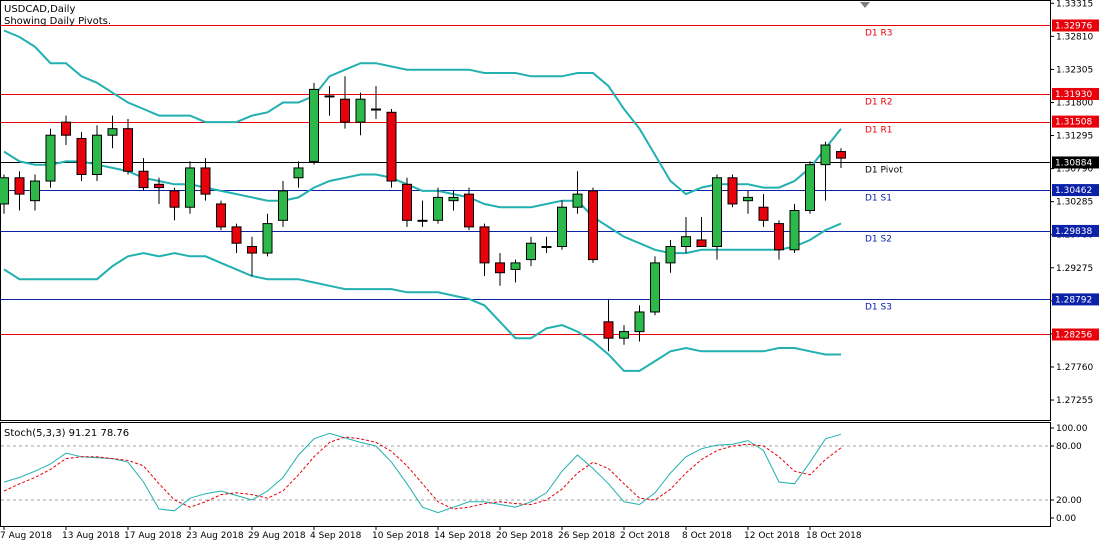  I want to click on pivot-price-tag-label: 1.28792, so click(1073, 300).